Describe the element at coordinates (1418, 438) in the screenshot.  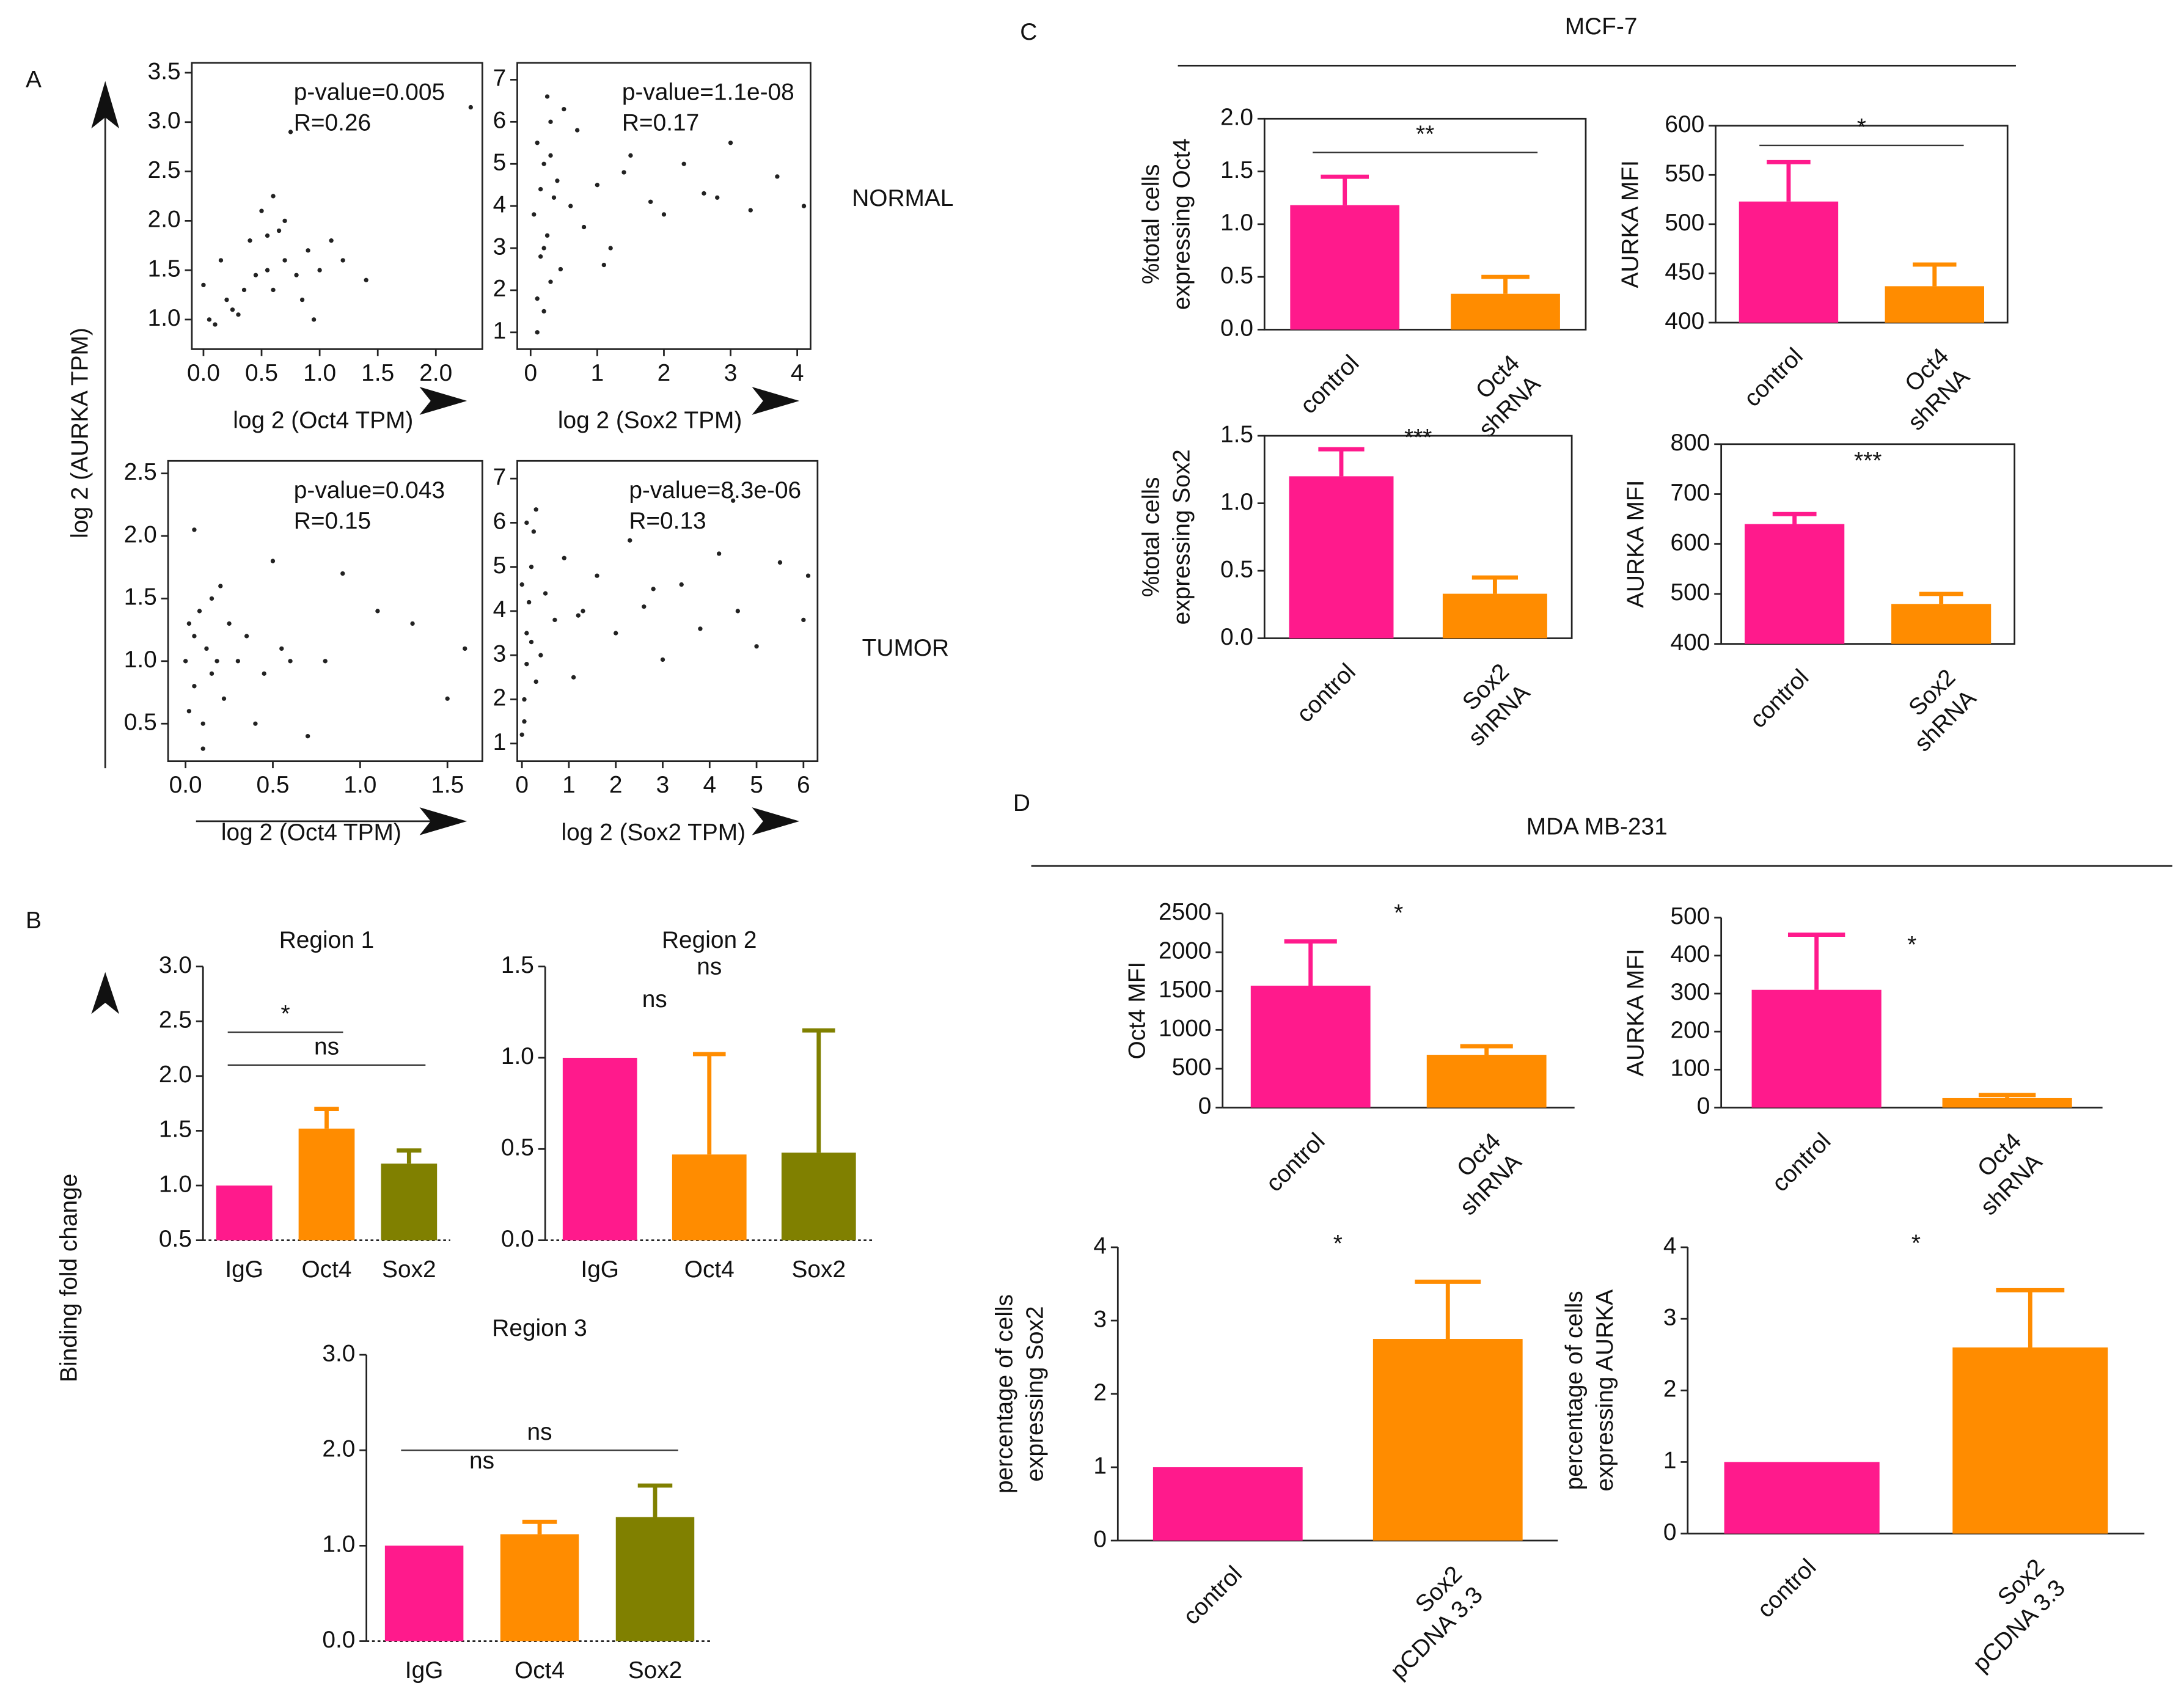
I see `significance-label: ***` at that location.